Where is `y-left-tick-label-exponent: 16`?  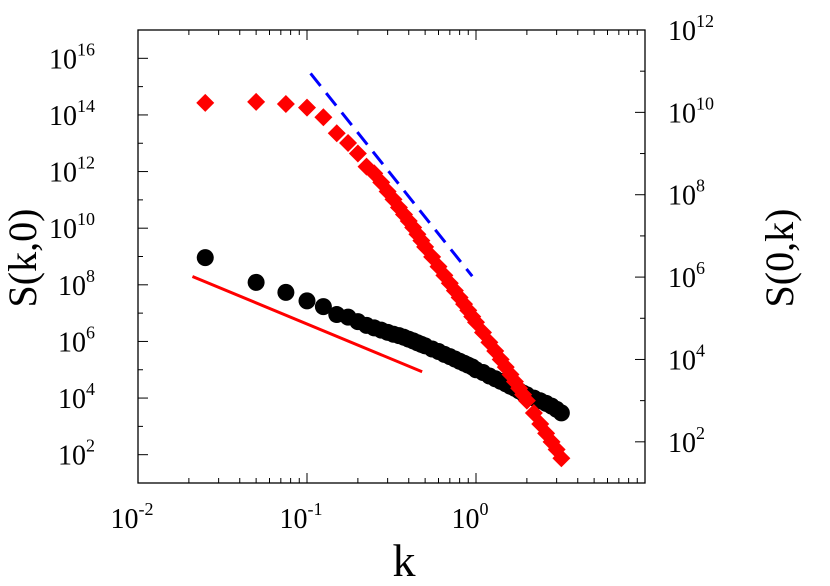 y-left-tick-label-exponent: 16 is located at coordinates (86, 49).